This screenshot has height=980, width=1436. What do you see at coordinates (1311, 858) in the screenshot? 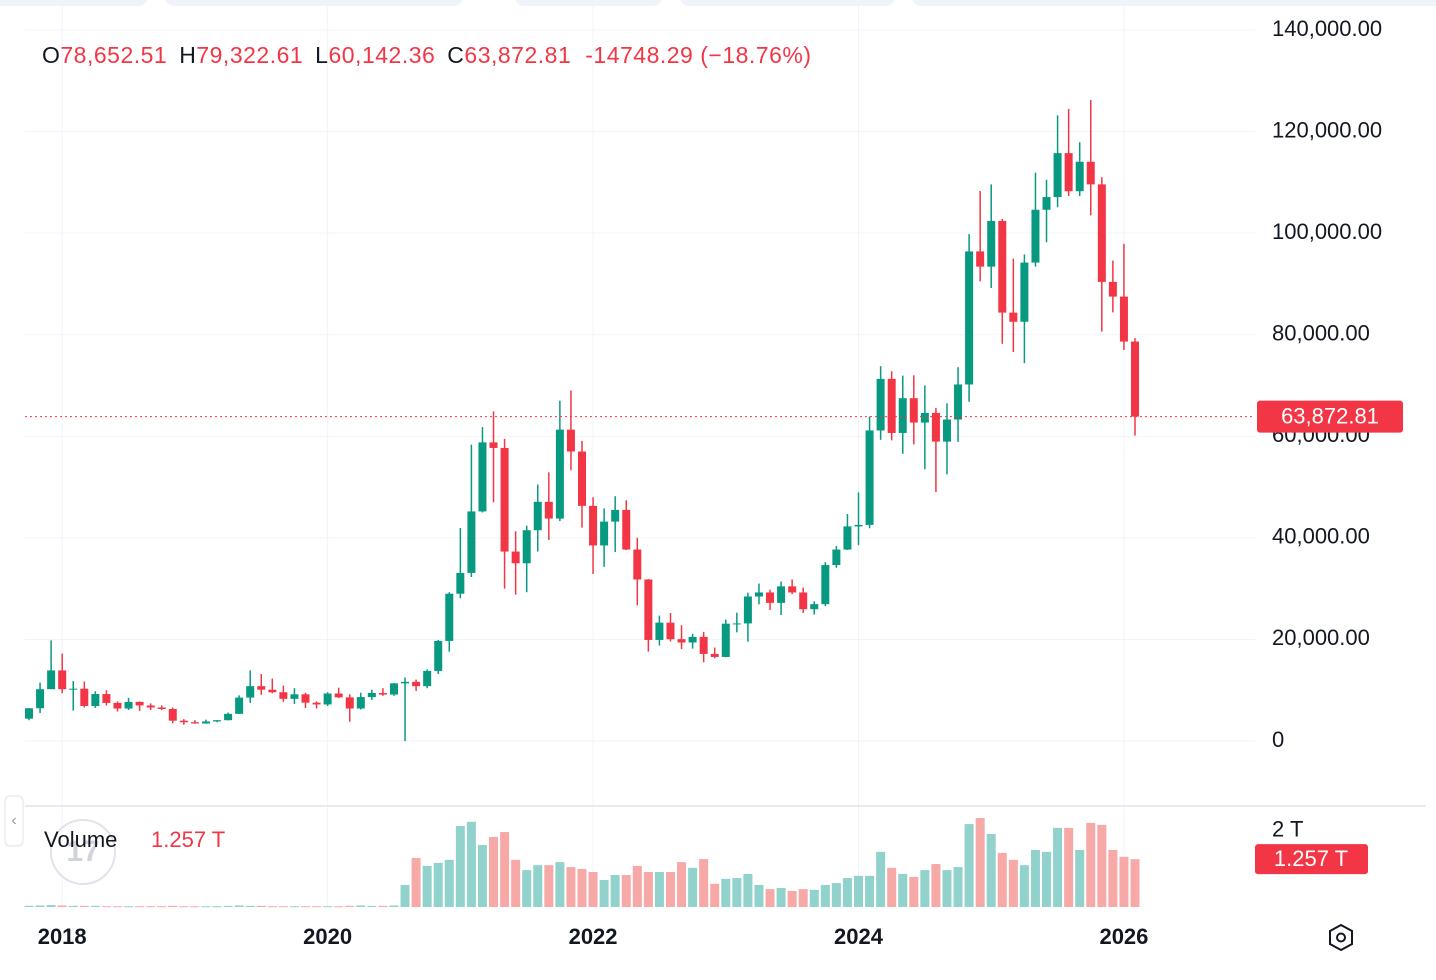
I see `volume-tag-label: 1.257 T` at bounding box center [1311, 858].